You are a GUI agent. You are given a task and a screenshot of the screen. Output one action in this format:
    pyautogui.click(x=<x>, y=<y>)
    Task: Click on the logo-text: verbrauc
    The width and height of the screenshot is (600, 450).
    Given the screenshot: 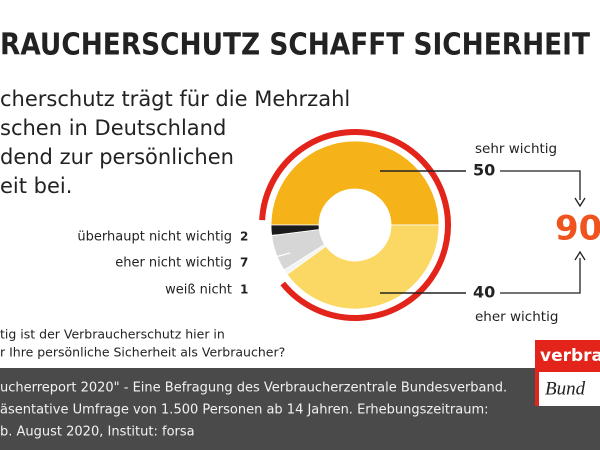 What is the action you would take?
    pyautogui.click(x=570, y=356)
    